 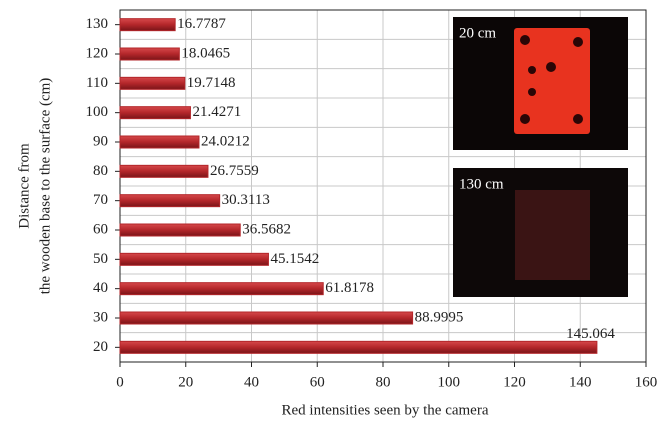 I want to click on y-tick-label: 100, so click(x=97, y=112).